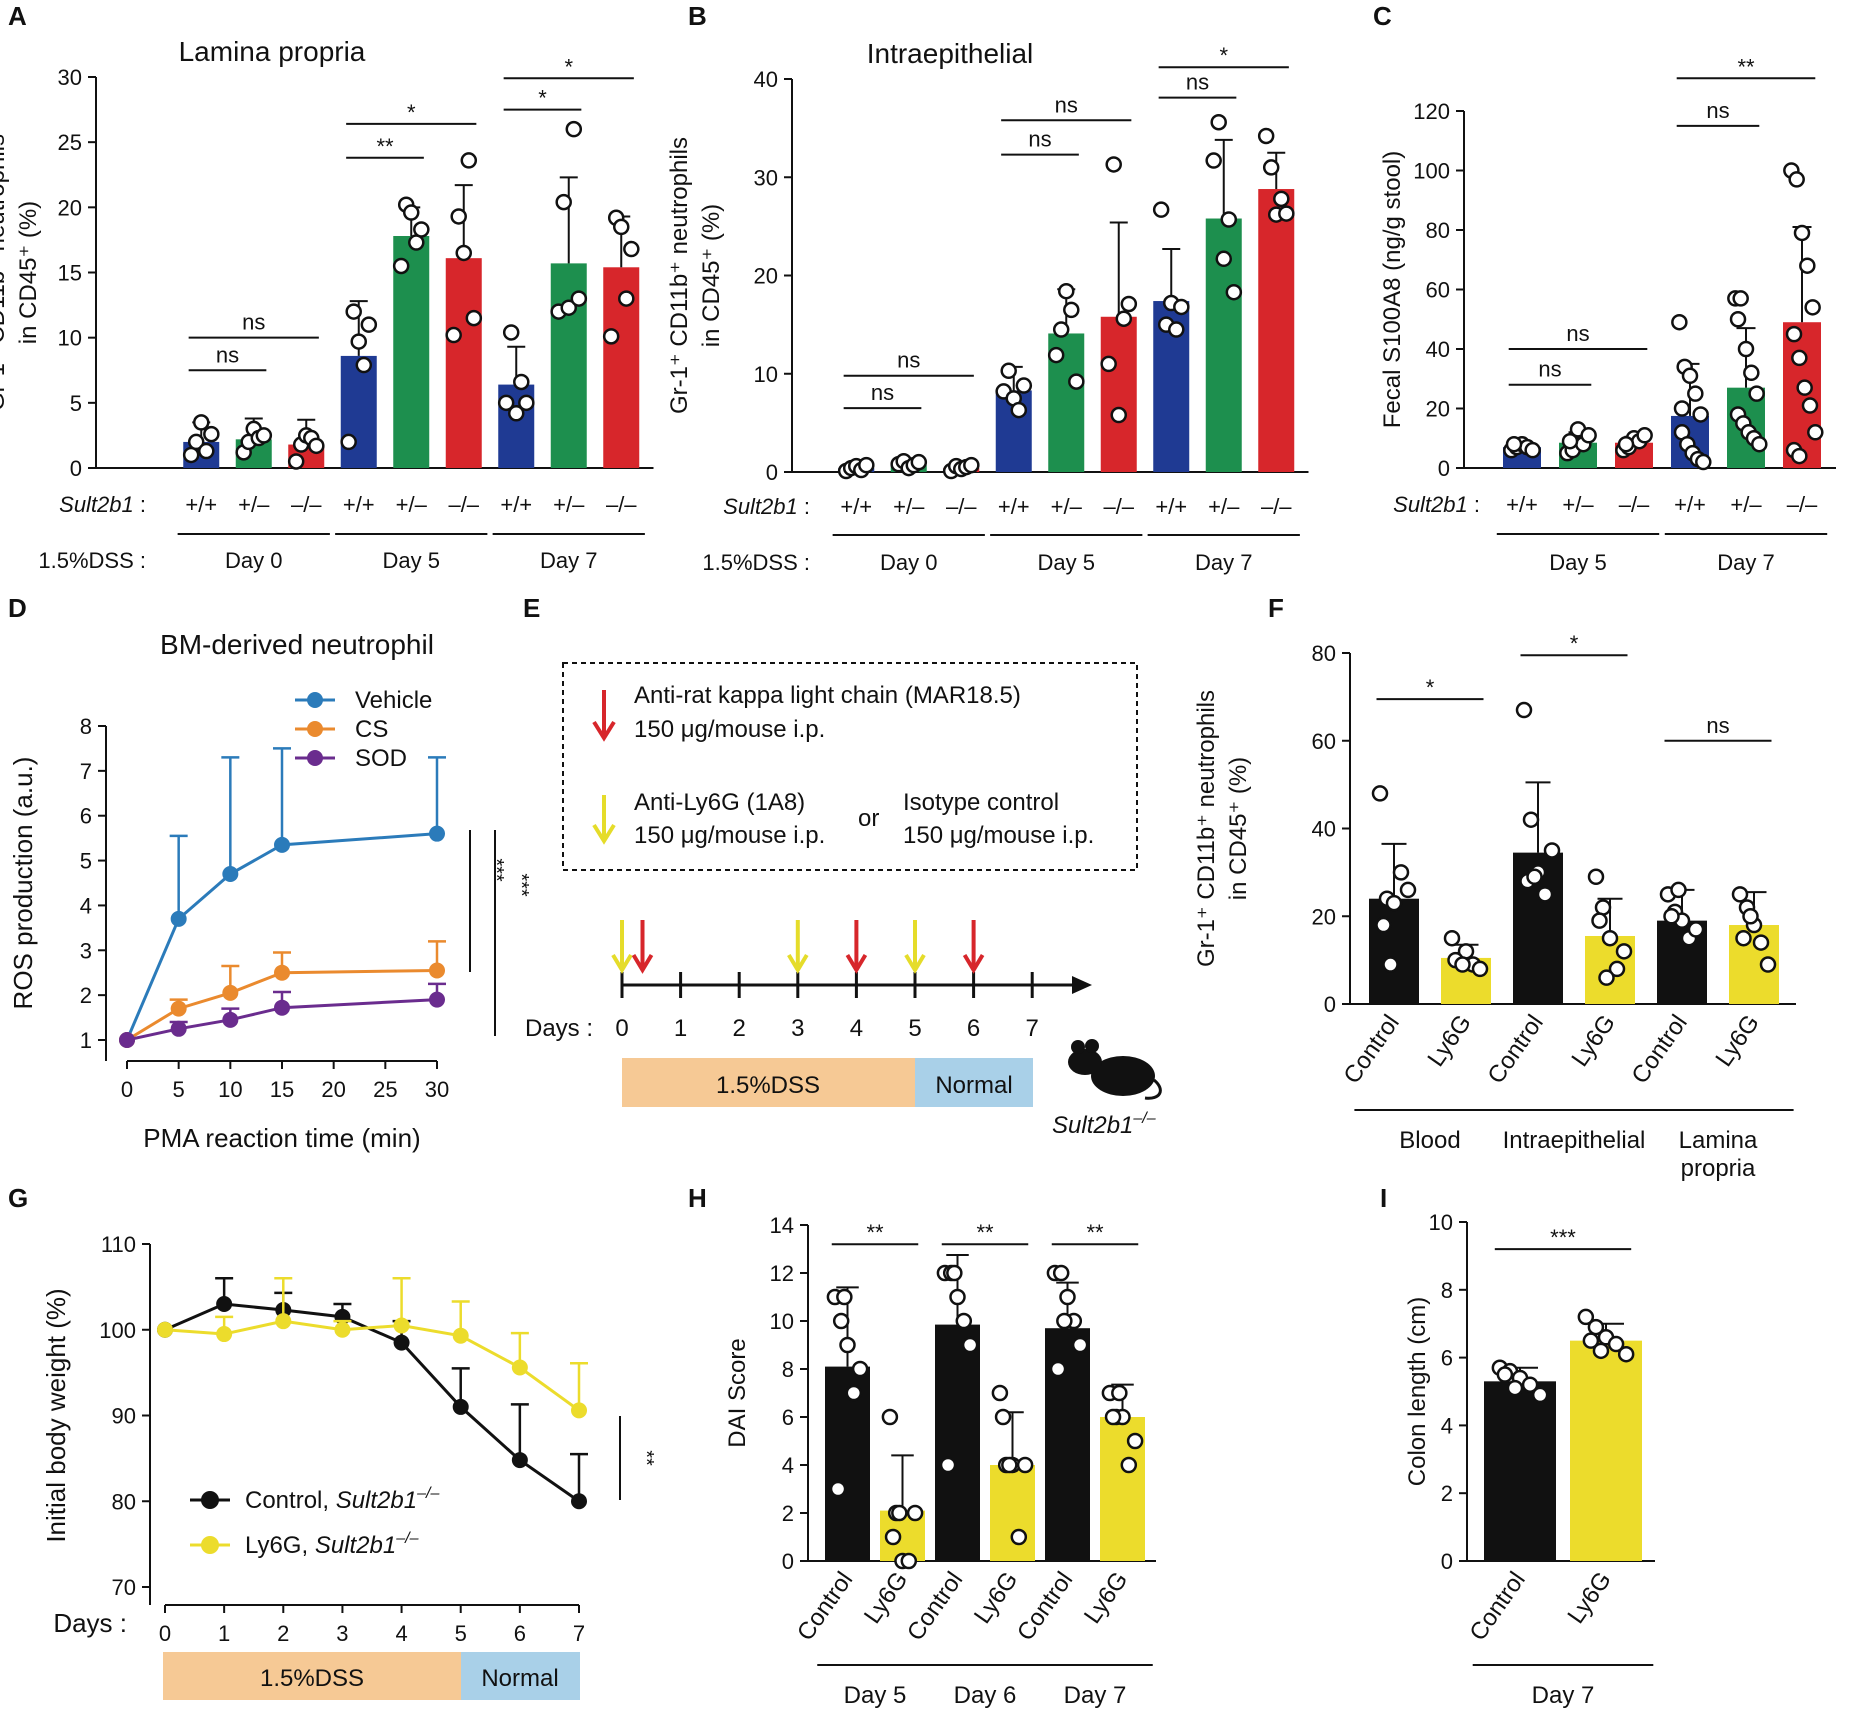 This screenshot has width=1850, height=1711. What do you see at coordinates (851, 981) in the screenshot?
I see `timeline: 0 1 2 3 4 5 6 7` at bounding box center [851, 981].